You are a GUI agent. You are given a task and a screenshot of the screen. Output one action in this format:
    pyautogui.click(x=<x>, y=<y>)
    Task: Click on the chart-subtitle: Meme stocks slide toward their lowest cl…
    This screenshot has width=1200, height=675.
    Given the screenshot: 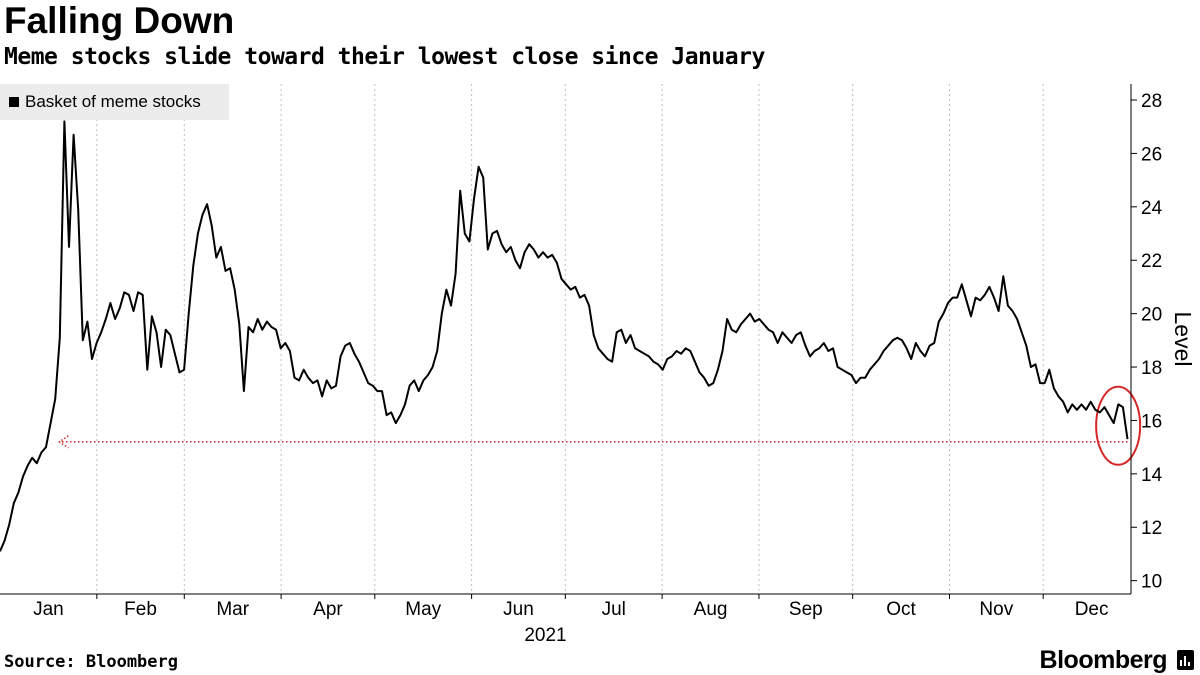 What is the action you would take?
    pyautogui.click(x=384, y=57)
    